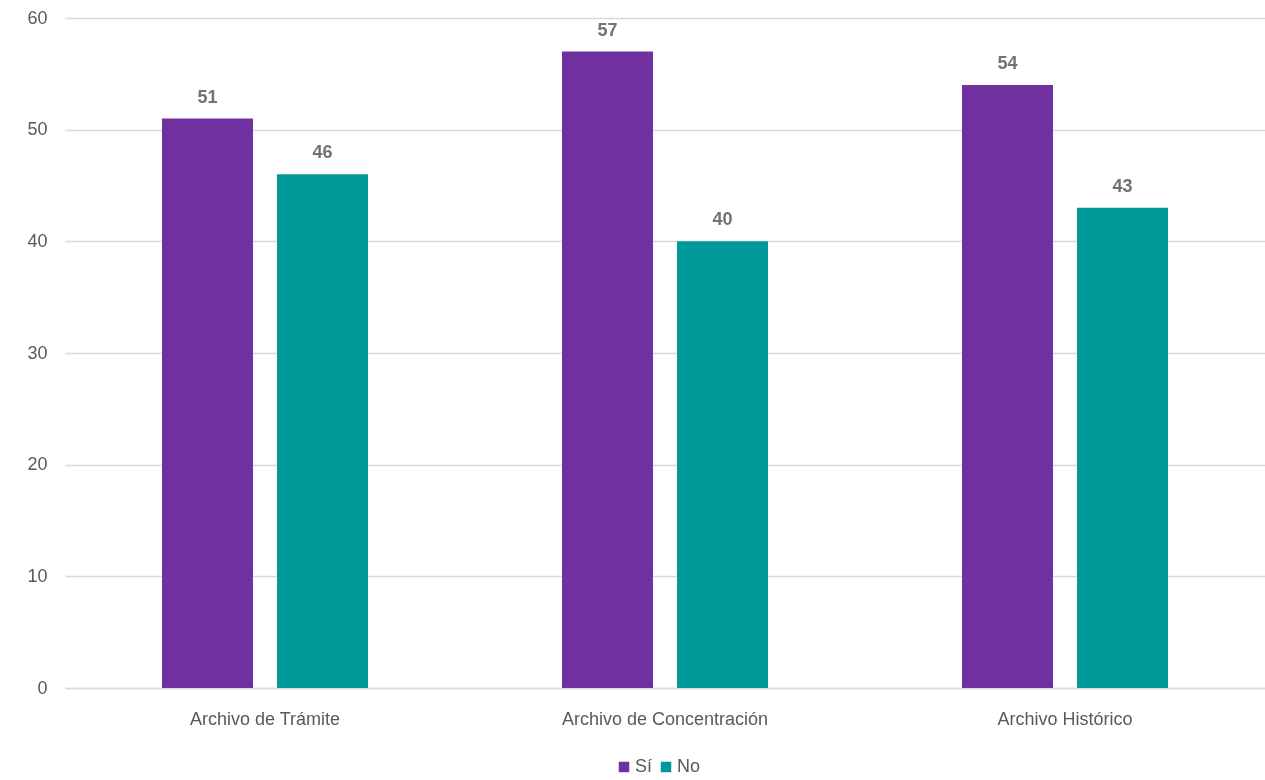  Describe the element at coordinates (37, 17) in the screenshot. I see `y-tick-label: 60` at that location.